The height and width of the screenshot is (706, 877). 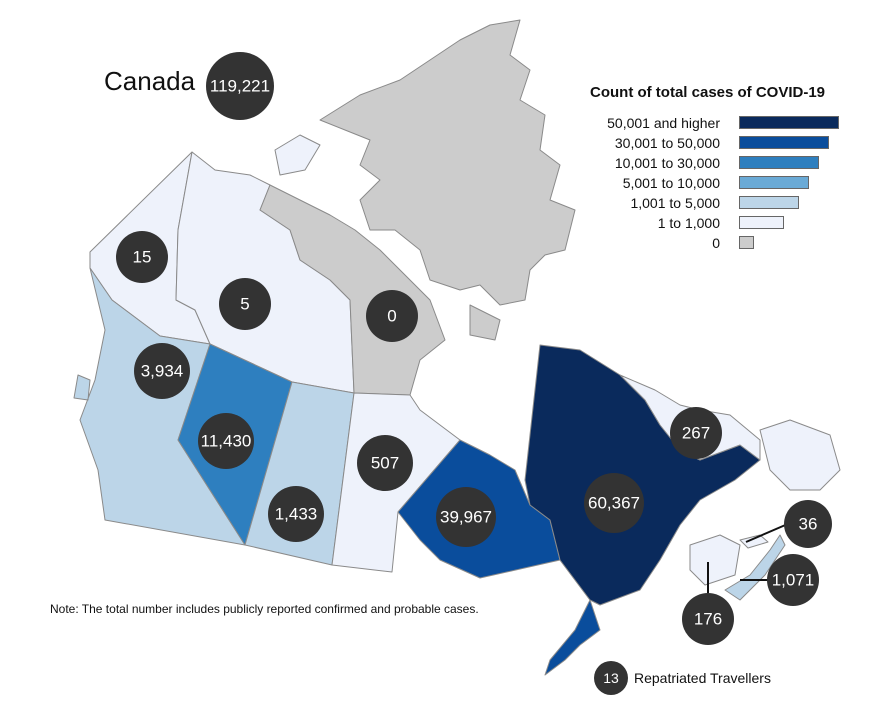 I want to click on legend-item: 0, so click(x=725, y=244).